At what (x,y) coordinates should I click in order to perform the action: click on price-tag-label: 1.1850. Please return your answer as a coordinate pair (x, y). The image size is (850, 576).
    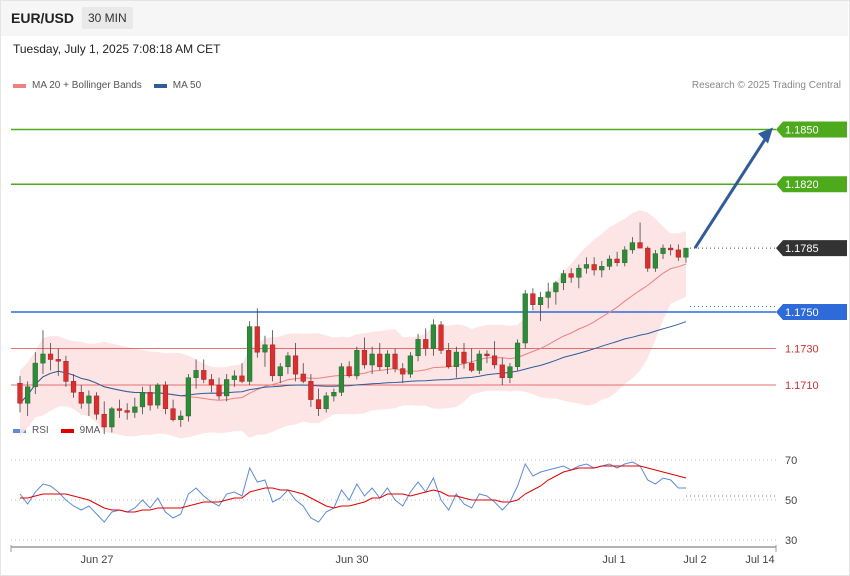
    Looking at the image, I should click on (802, 130).